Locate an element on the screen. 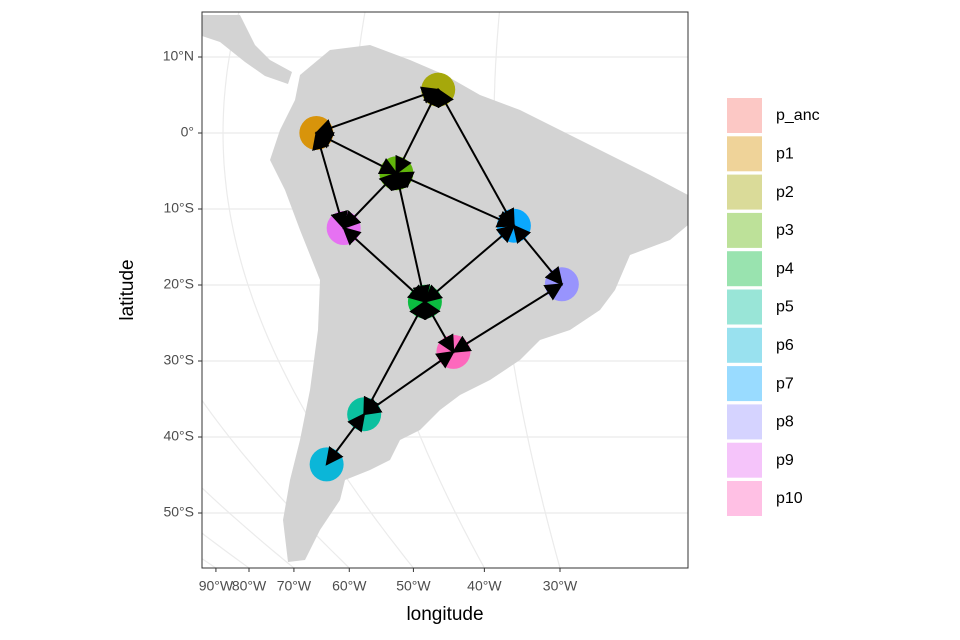  y-tick-label: 10°S is located at coordinates (178, 208).